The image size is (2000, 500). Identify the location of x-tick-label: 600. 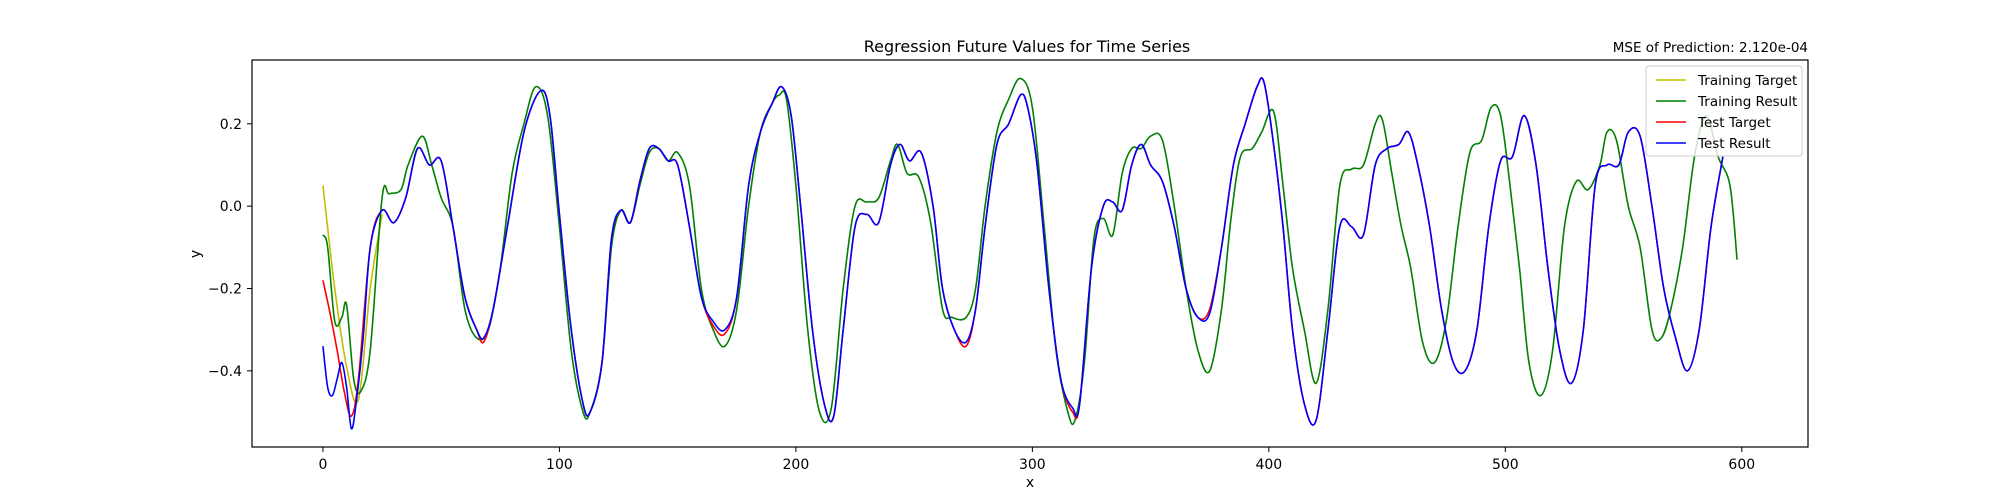
(1741, 465).